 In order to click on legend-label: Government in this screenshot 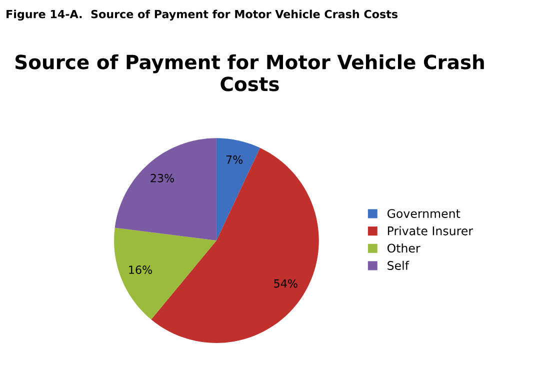, I will do `click(423, 213)`.